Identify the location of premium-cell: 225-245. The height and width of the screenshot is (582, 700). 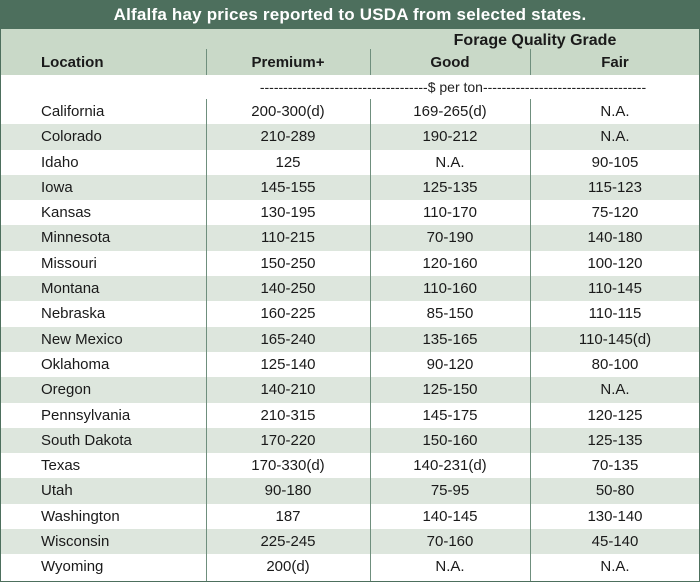
(288, 542).